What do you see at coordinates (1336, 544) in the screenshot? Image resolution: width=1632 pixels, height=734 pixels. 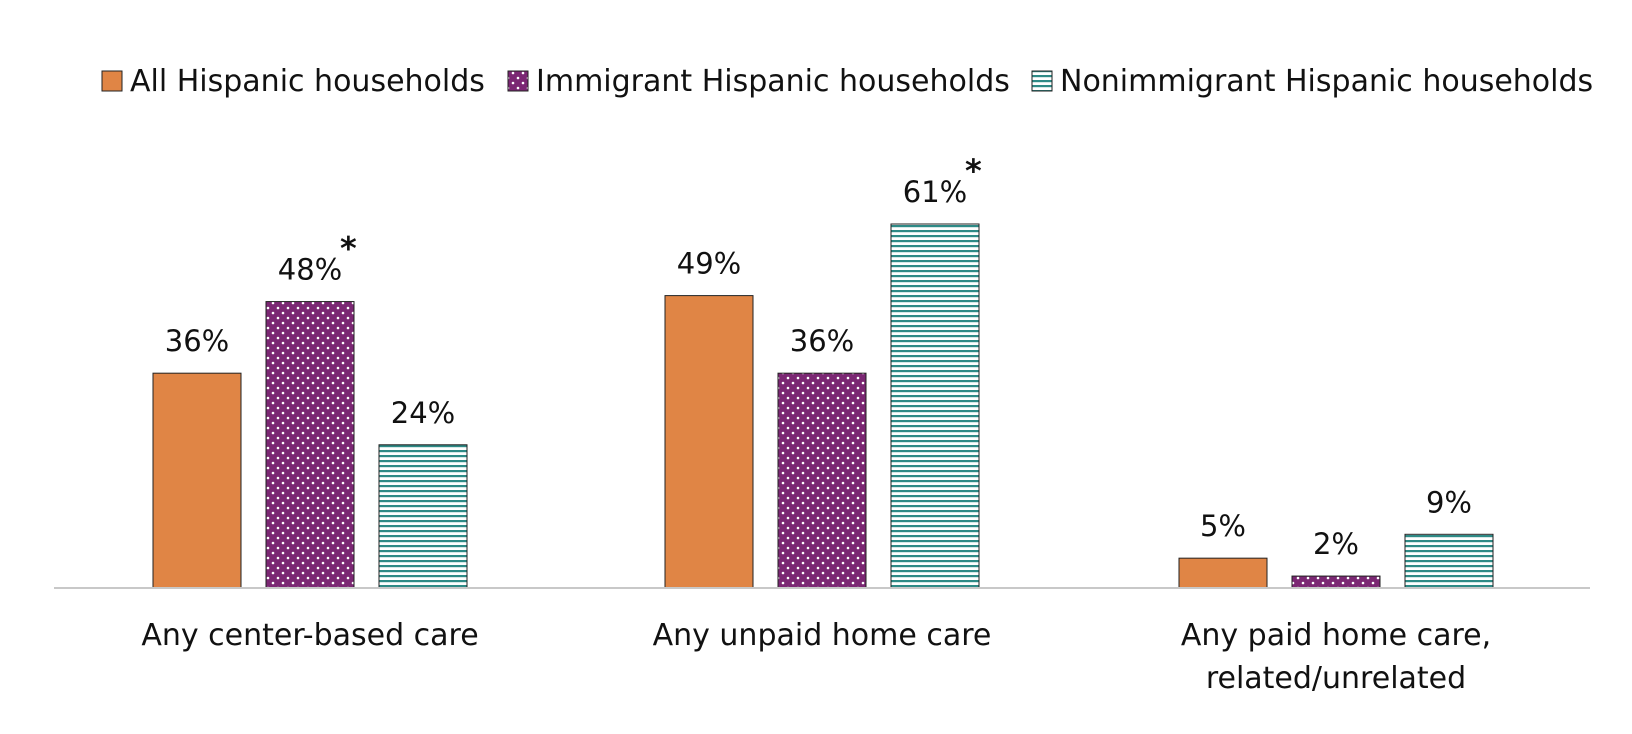 I see `value-label-2-3: 2%` at bounding box center [1336, 544].